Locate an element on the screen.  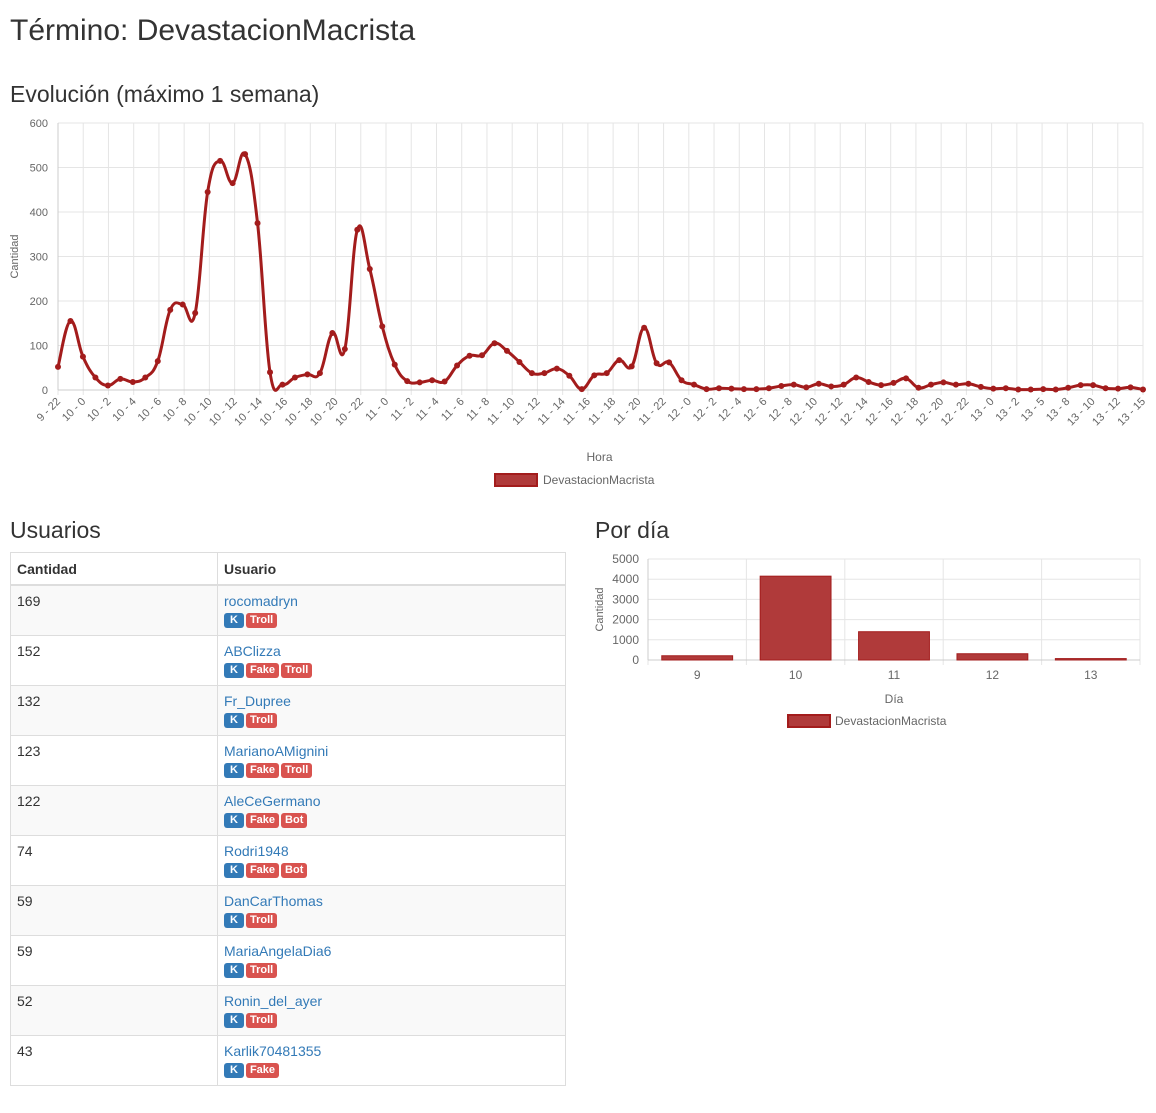
user-link: MarianoAMignini is located at coordinates (276, 750).